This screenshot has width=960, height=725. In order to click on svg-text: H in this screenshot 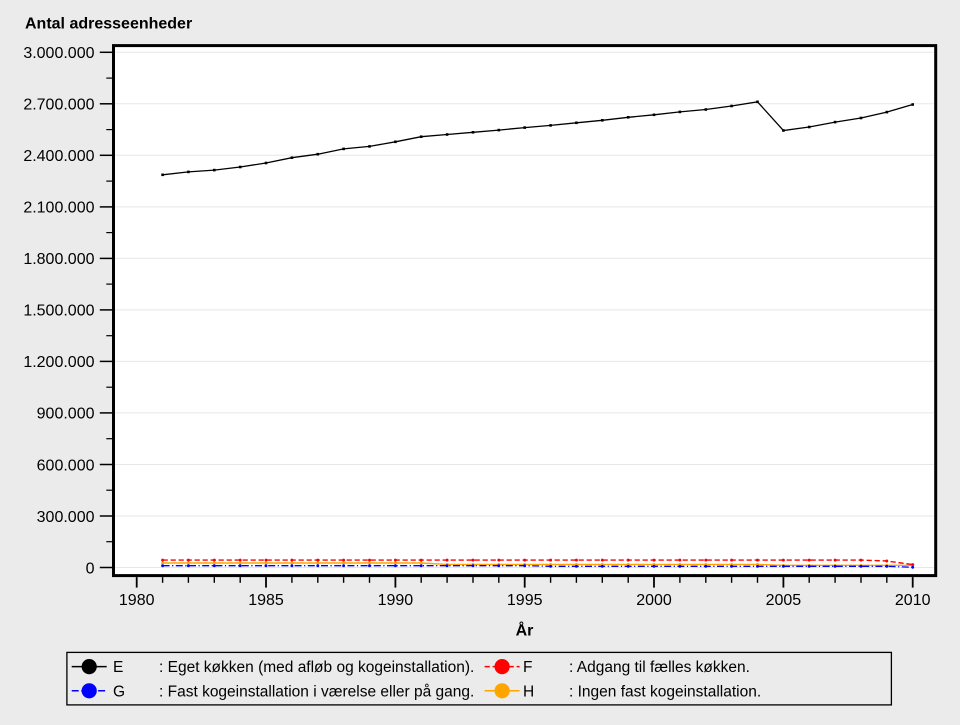, I will do `click(528, 691)`.